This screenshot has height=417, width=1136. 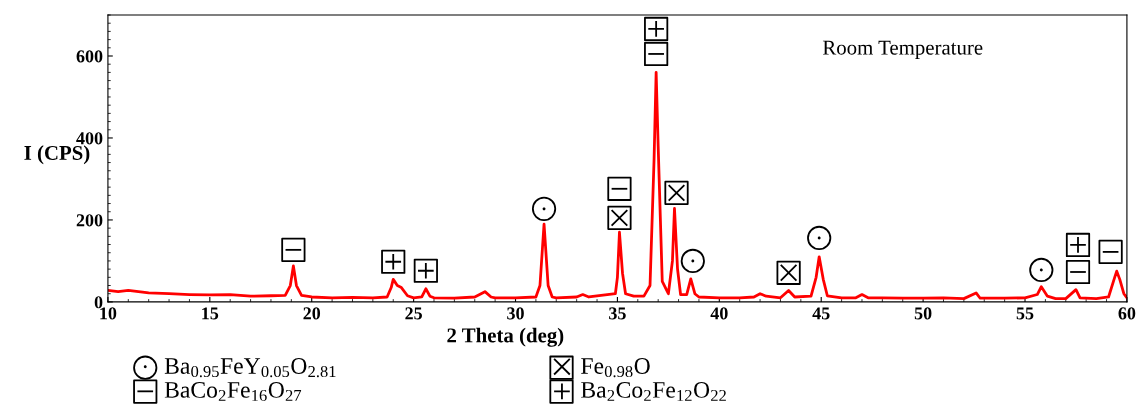 What do you see at coordinates (233, 391) in the screenshot?
I see `legend-label: BaCo$_{2}$Fe$_{16}$O$_{27}$` at bounding box center [233, 391].